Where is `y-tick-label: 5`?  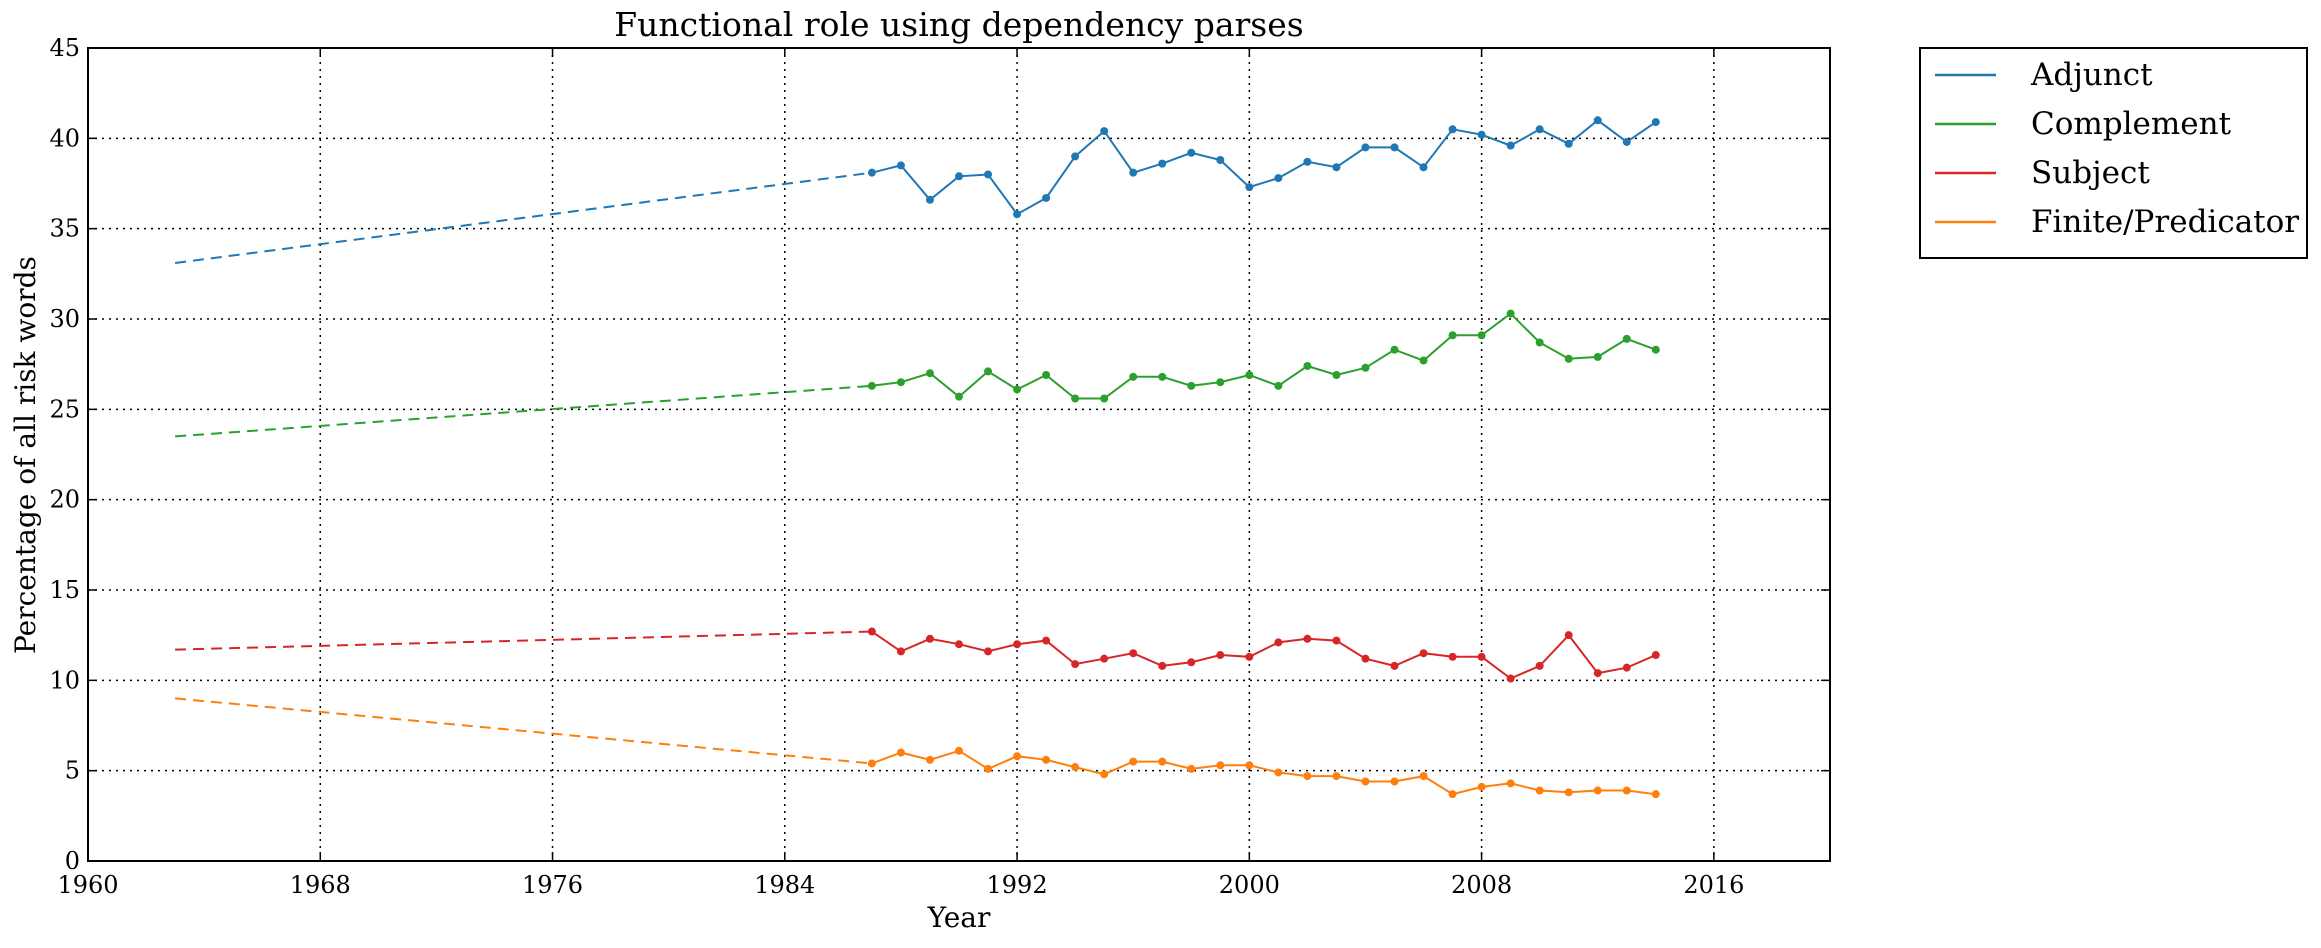
y-tick-label: 5 is located at coordinates (72, 771).